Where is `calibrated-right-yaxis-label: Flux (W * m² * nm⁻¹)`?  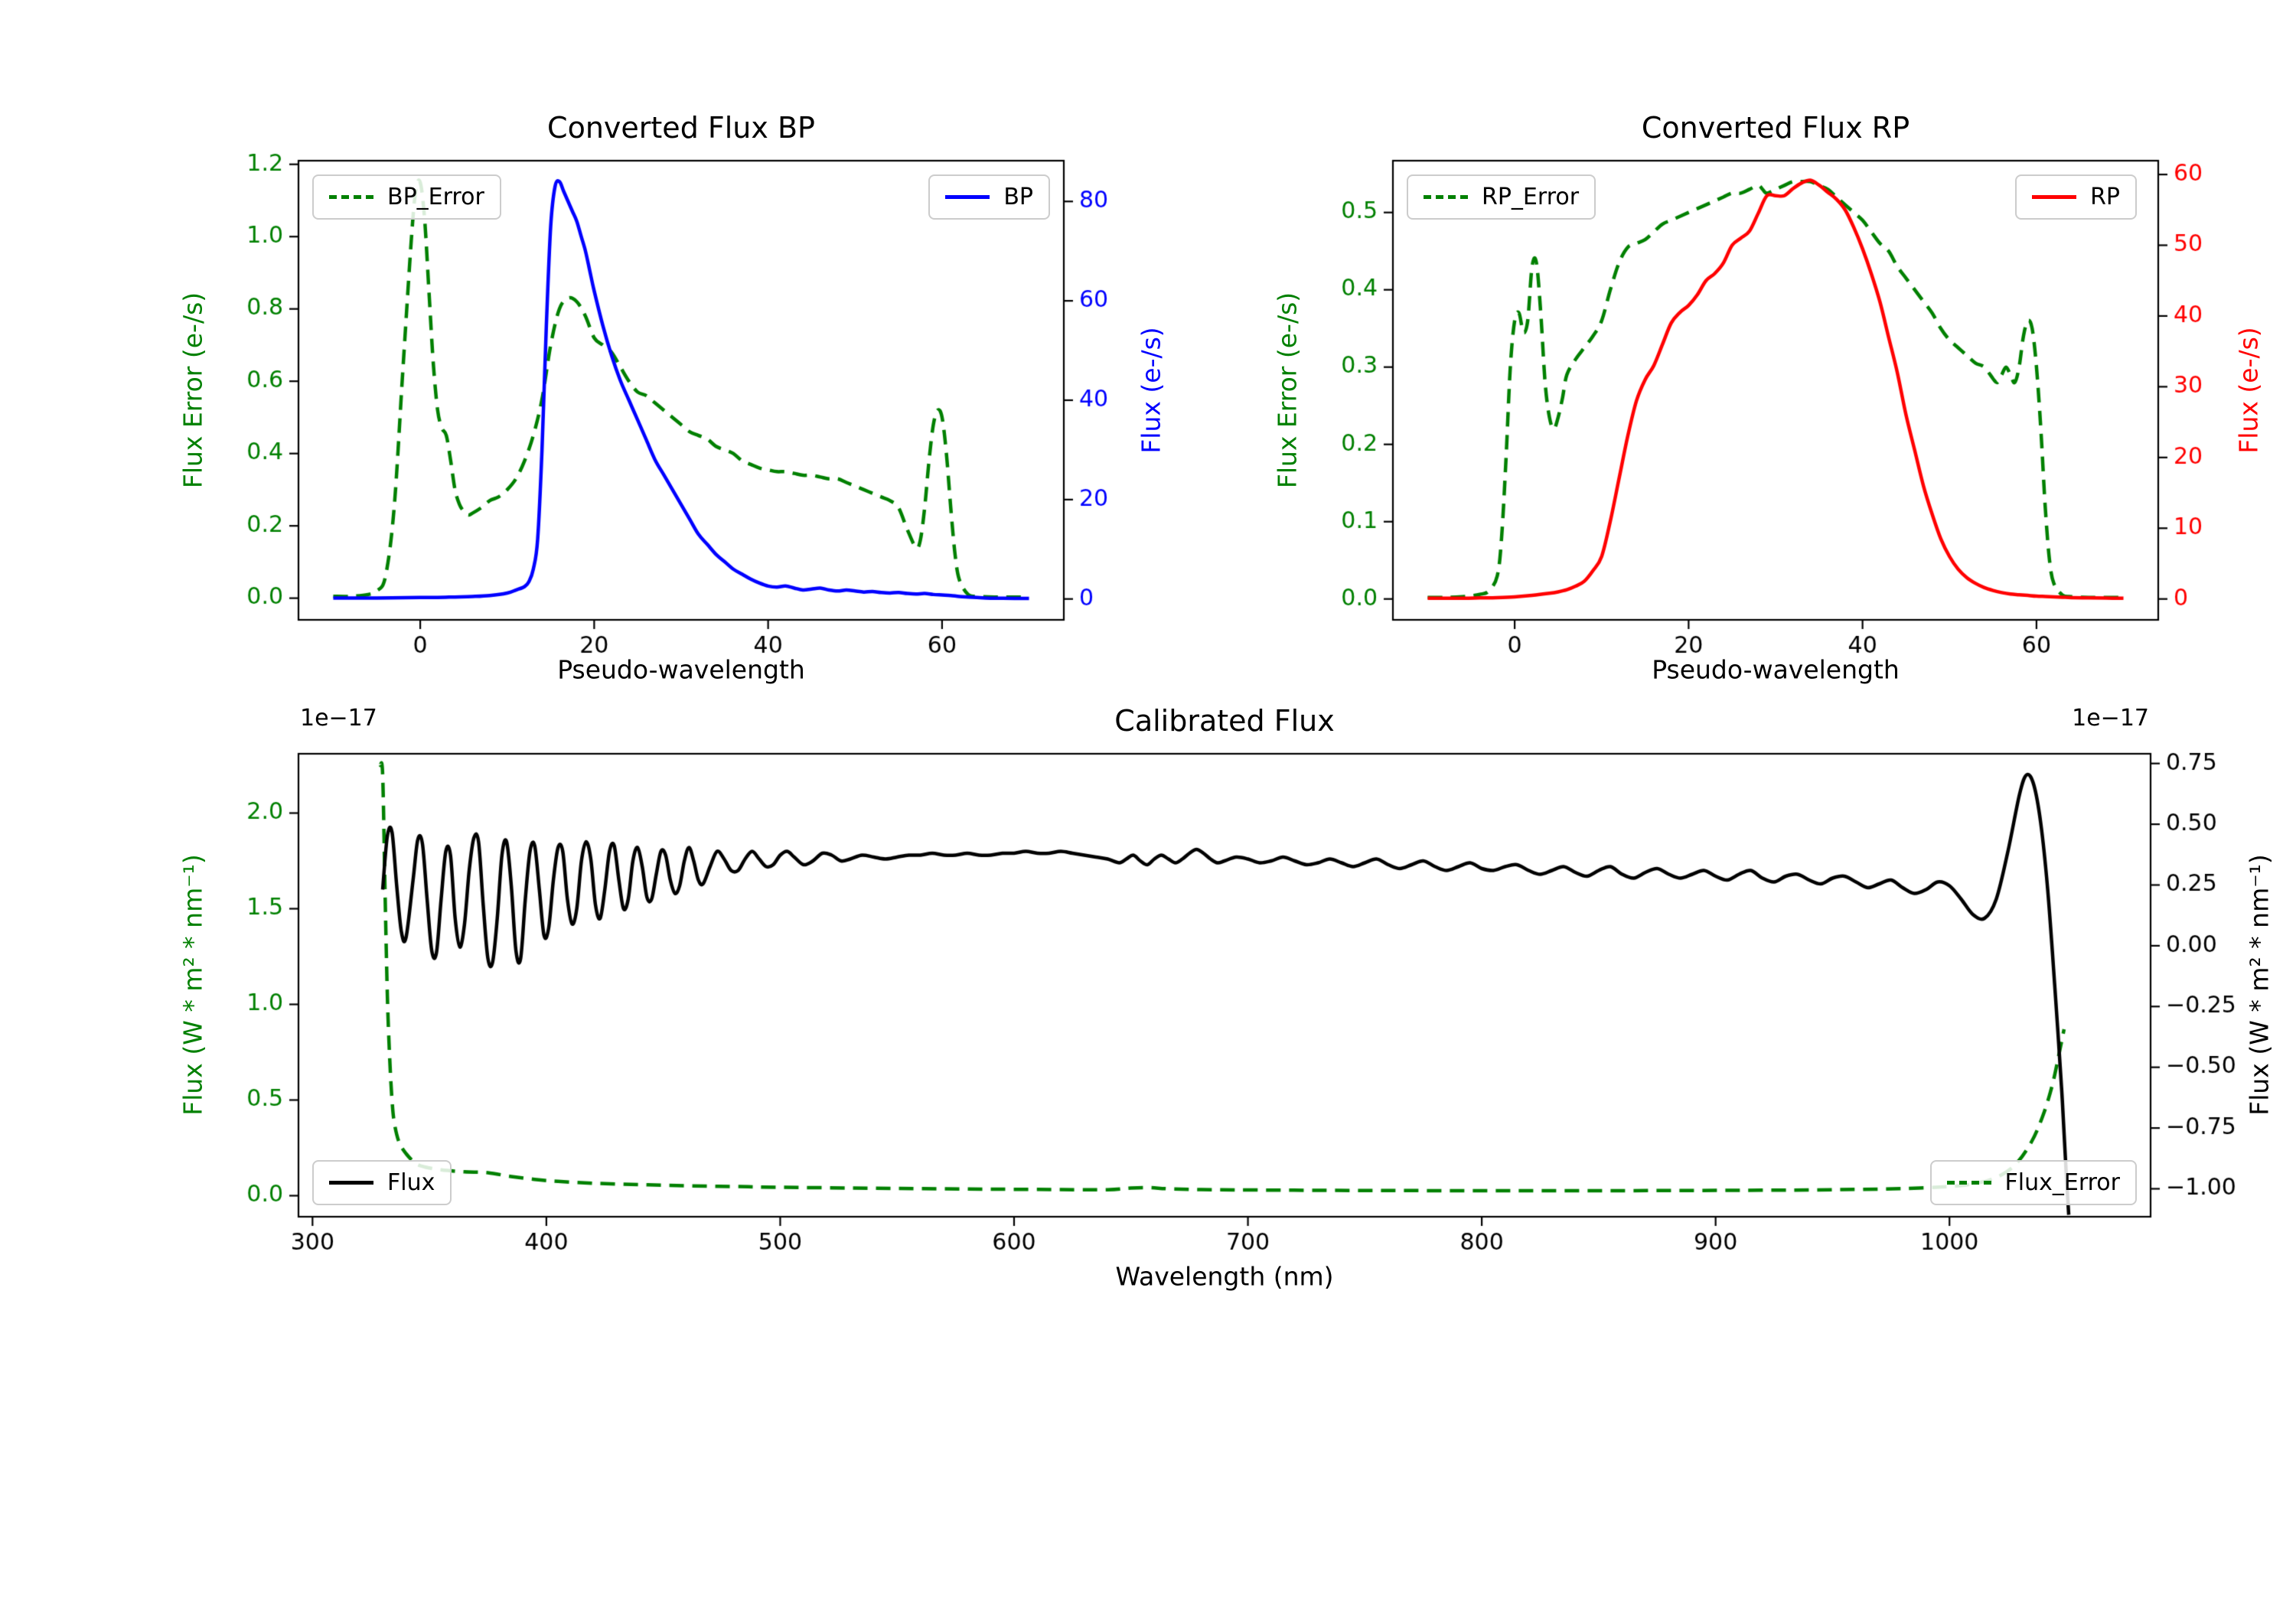
calibrated-right-yaxis-label: Flux (W * m² * nm⁻¹) is located at coordinates (2259, 985).